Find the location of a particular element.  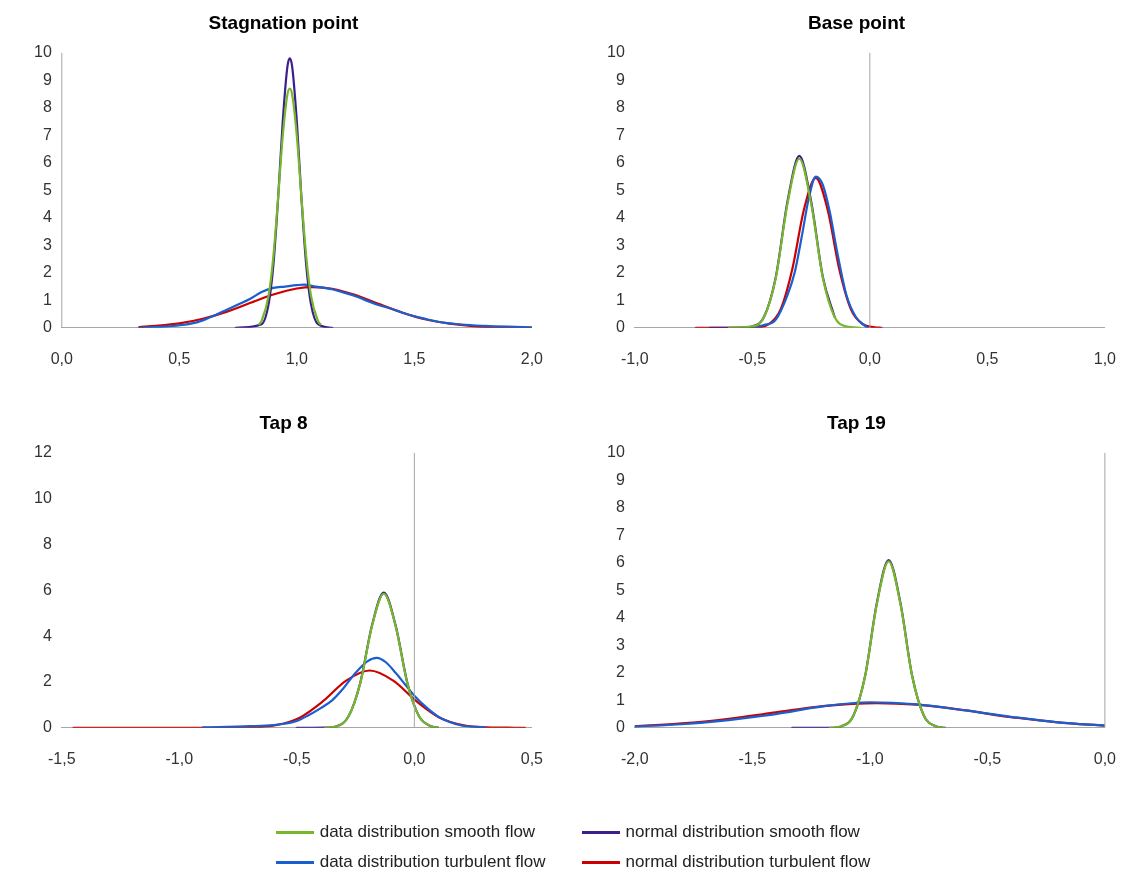

y-tick-label: 12 is located at coordinates (43, 452).